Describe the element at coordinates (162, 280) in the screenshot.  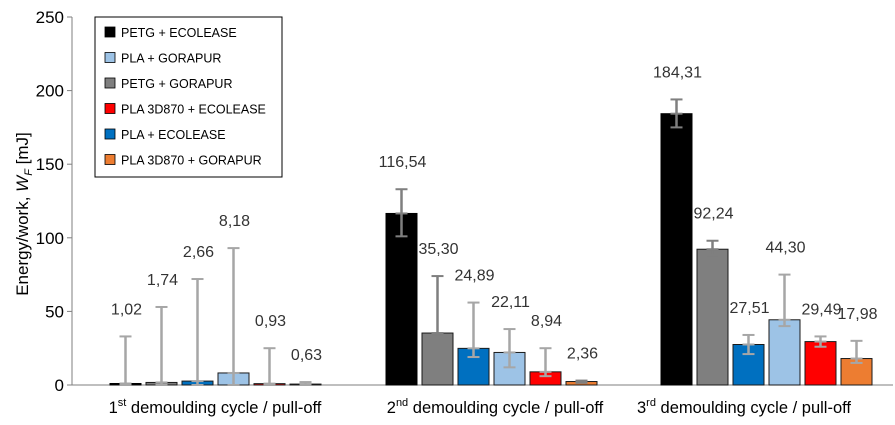
I see `data-label: 1,74` at that location.